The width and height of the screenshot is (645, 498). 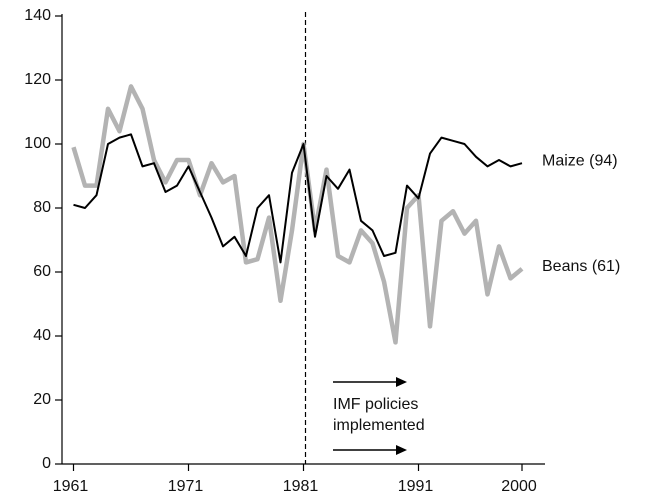 What do you see at coordinates (519, 486) in the screenshot?
I see `x-tick-label: 2000` at bounding box center [519, 486].